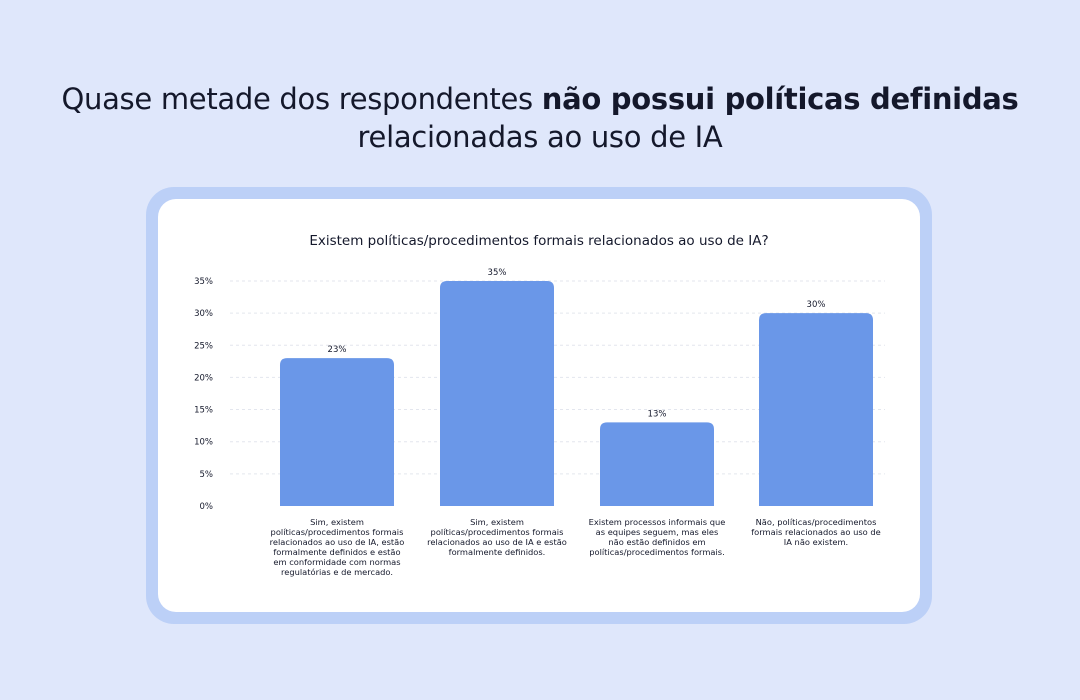  What do you see at coordinates (337, 350) in the screenshot?
I see `data-label: 23%` at bounding box center [337, 350].